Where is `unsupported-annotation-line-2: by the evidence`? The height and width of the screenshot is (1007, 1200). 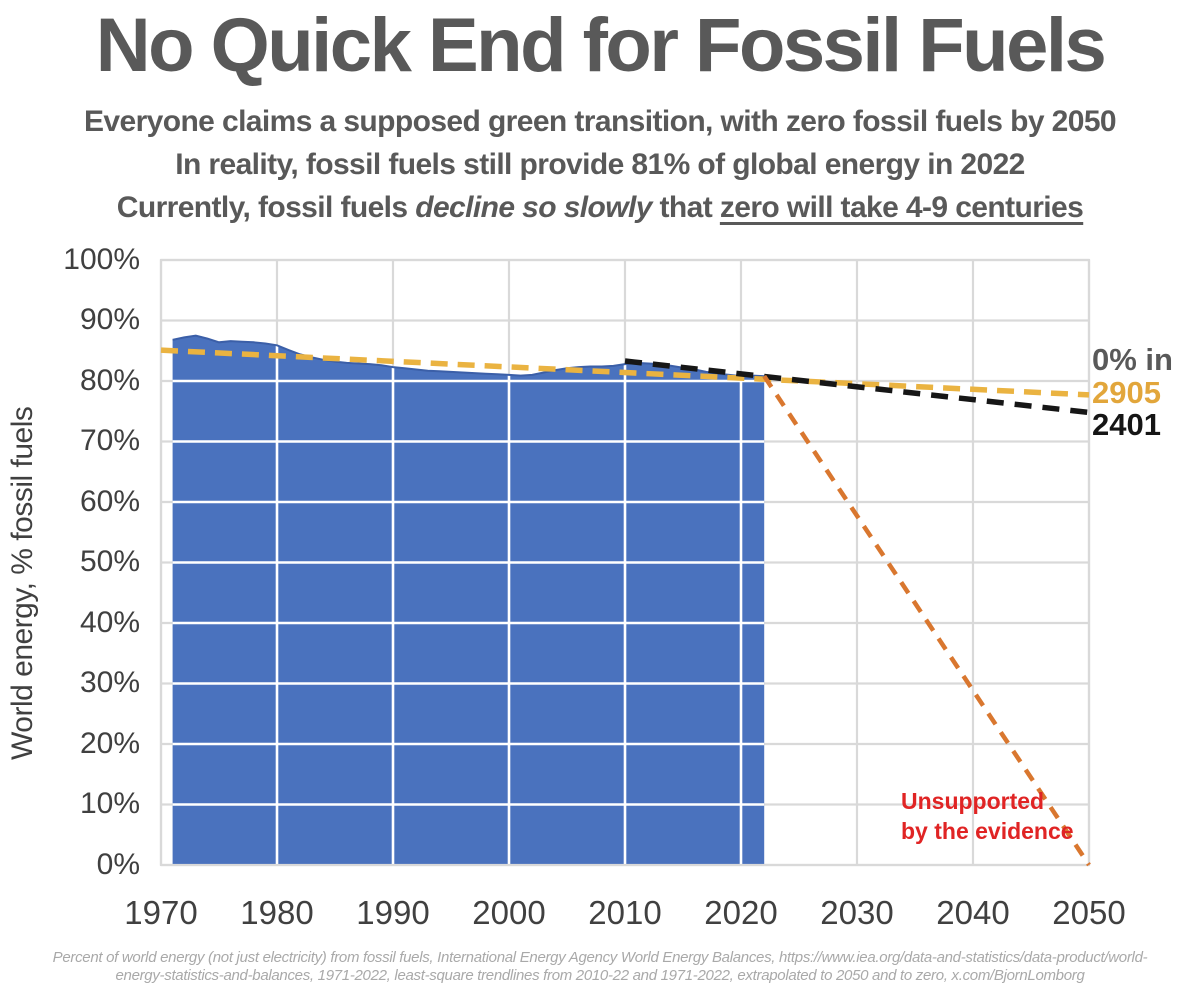 unsupported-annotation-line-2: by the evidence is located at coordinates (987, 831).